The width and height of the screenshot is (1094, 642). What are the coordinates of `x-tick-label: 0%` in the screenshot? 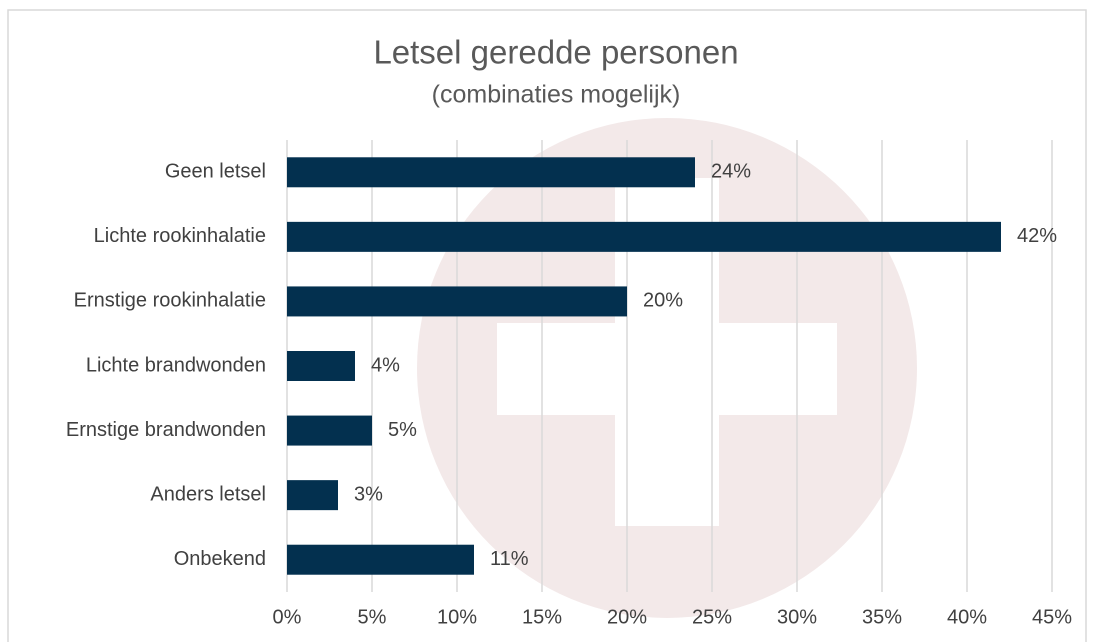 It's located at (287, 617).